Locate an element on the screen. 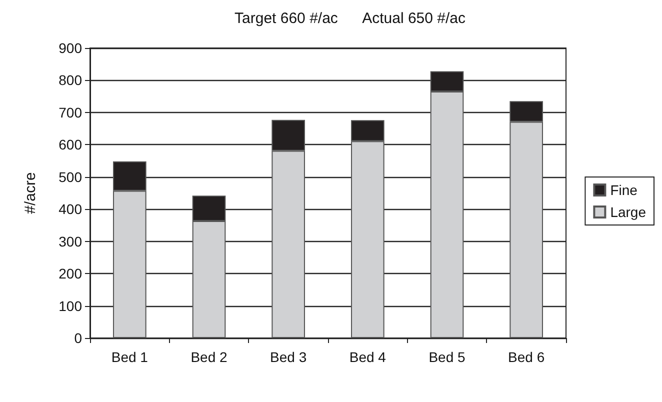 This screenshot has height=402, width=662. y-tick-label: 400 is located at coordinates (70, 209).